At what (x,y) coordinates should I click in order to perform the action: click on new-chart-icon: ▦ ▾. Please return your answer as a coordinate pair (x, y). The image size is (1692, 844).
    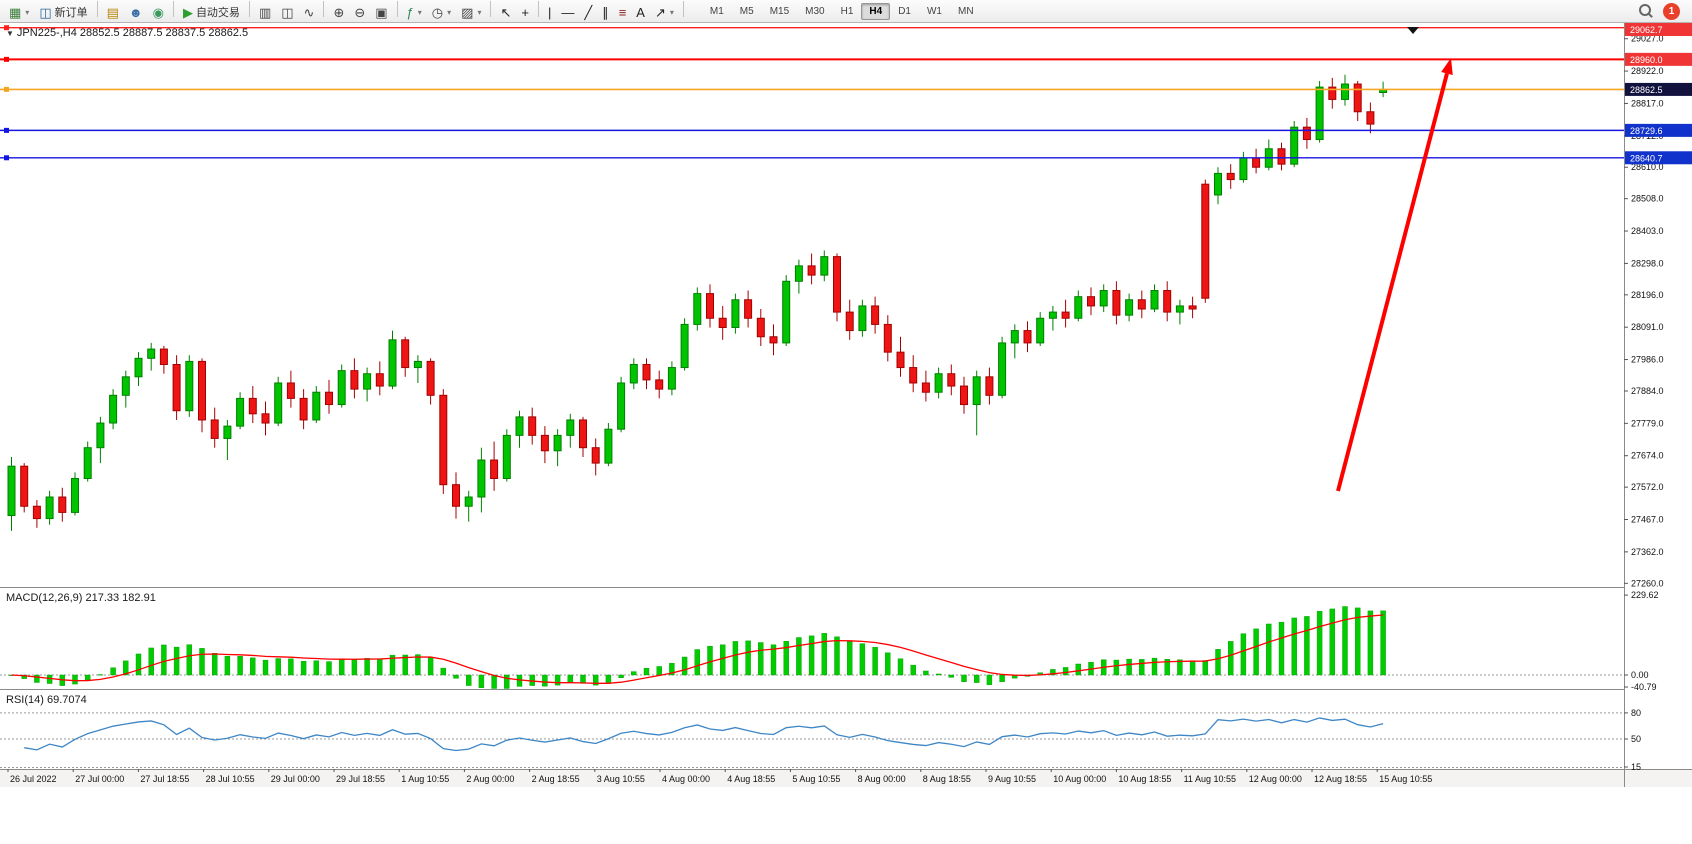
    Looking at the image, I should click on (19, 12).